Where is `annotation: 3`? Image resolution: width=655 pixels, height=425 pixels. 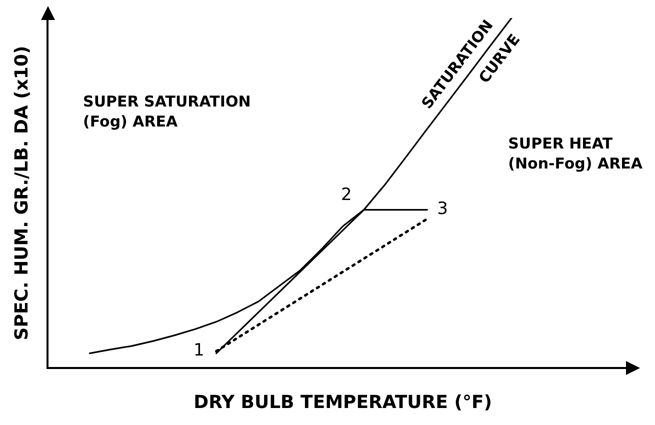
annotation: 3 is located at coordinates (442, 209).